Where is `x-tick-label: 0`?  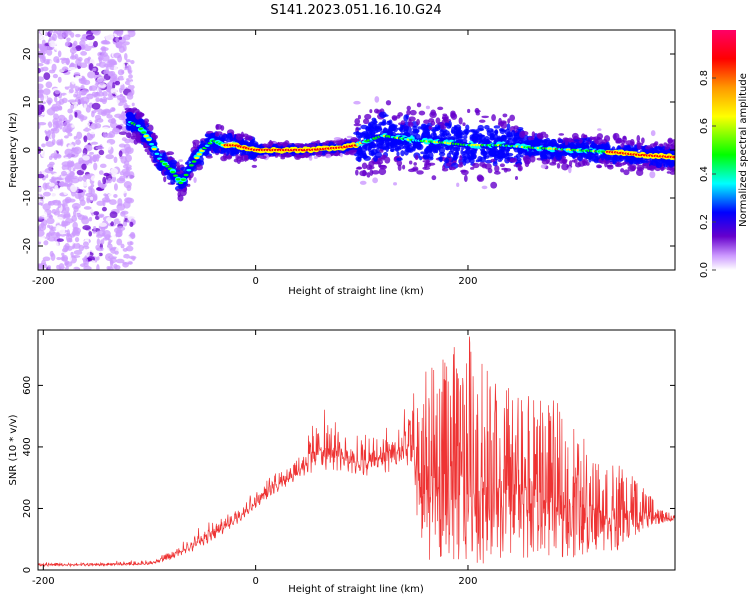
x-tick-label: 0 is located at coordinates (255, 581).